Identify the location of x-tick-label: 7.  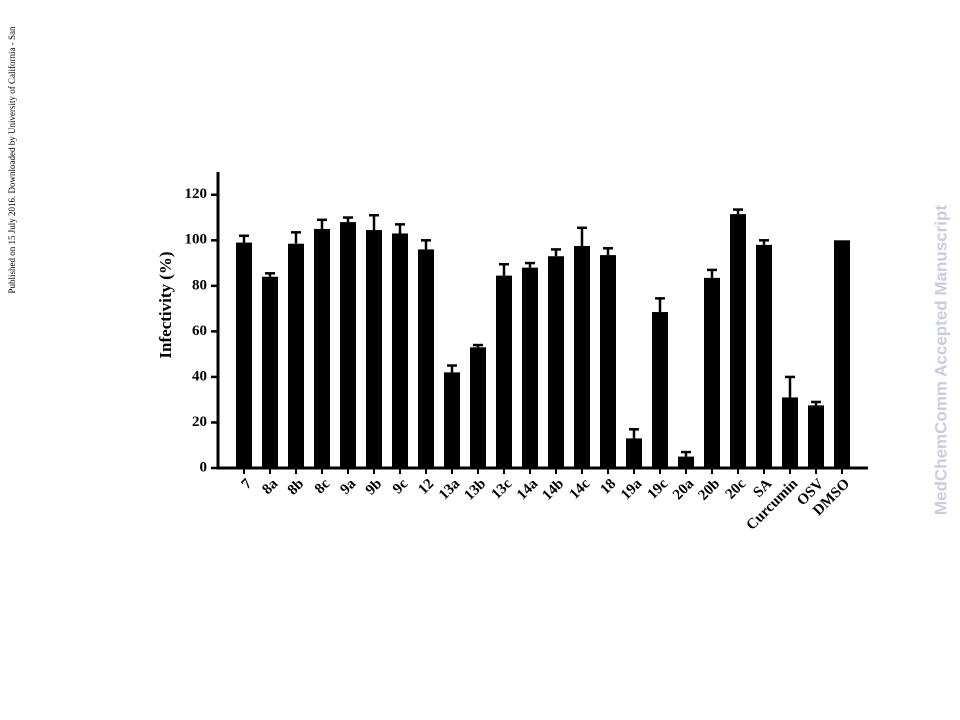
(247, 484).